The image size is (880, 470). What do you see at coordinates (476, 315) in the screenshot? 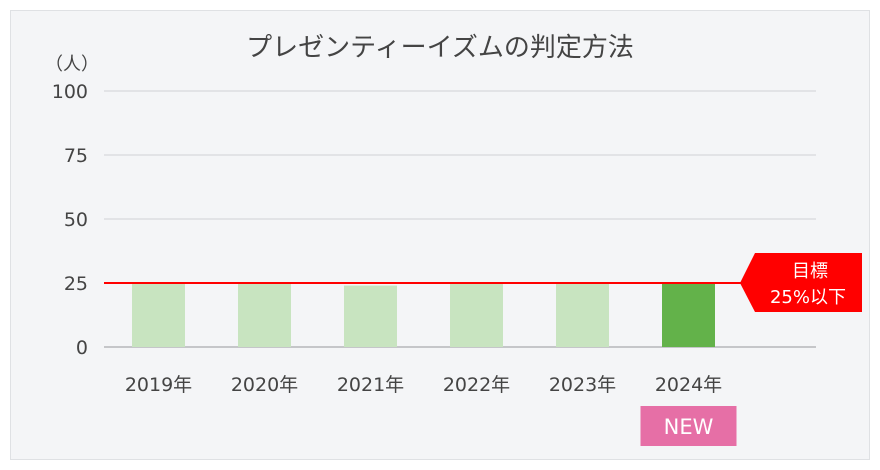
I see `bar-2022年` at bounding box center [476, 315].